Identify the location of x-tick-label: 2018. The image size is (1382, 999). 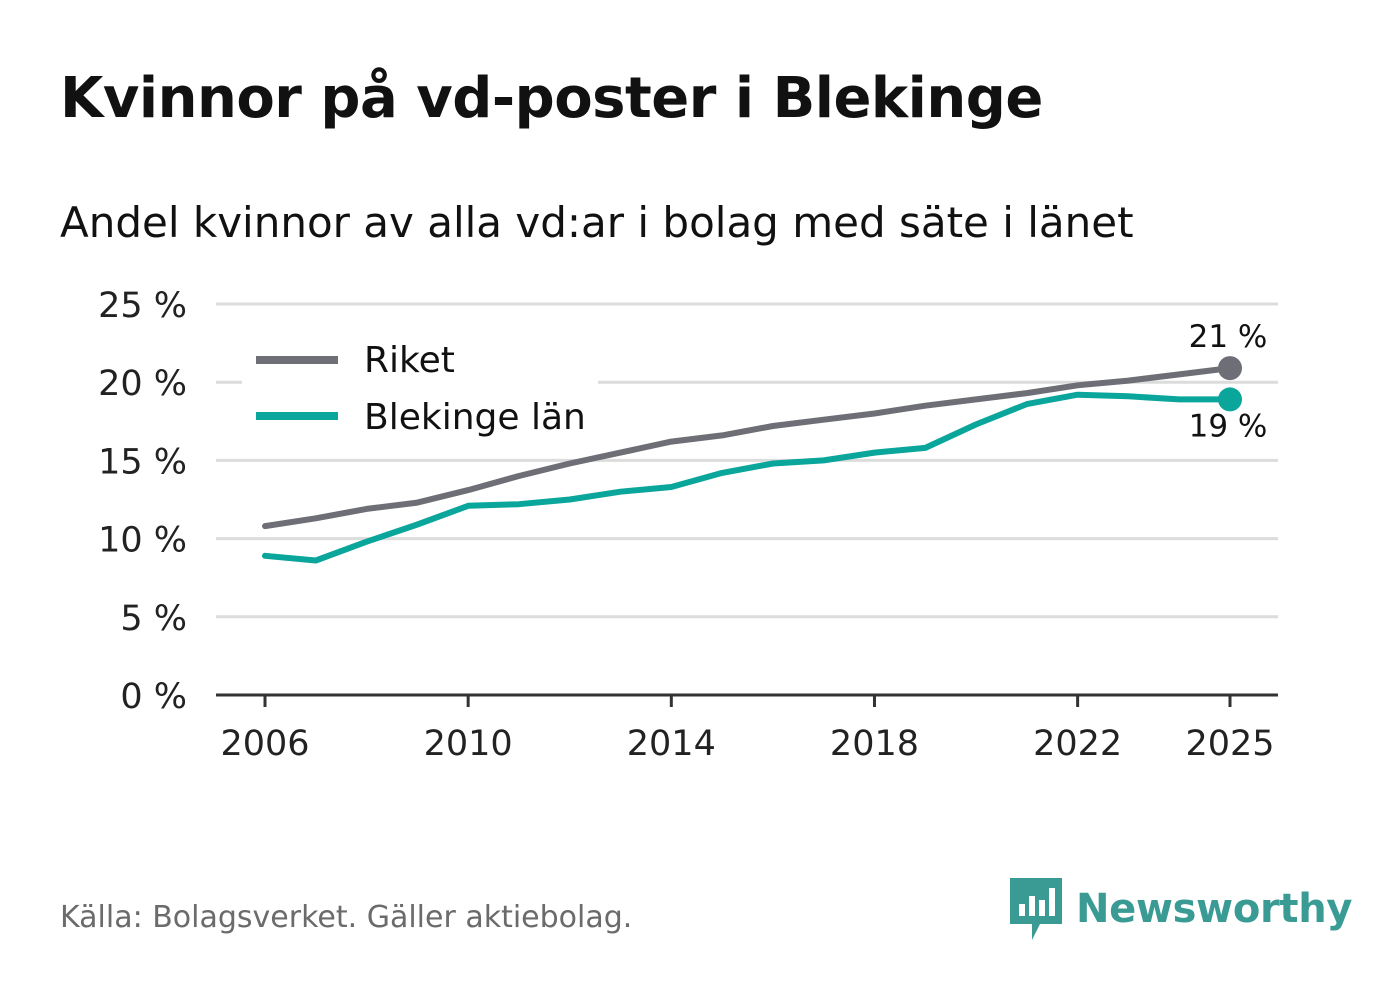
(874, 744).